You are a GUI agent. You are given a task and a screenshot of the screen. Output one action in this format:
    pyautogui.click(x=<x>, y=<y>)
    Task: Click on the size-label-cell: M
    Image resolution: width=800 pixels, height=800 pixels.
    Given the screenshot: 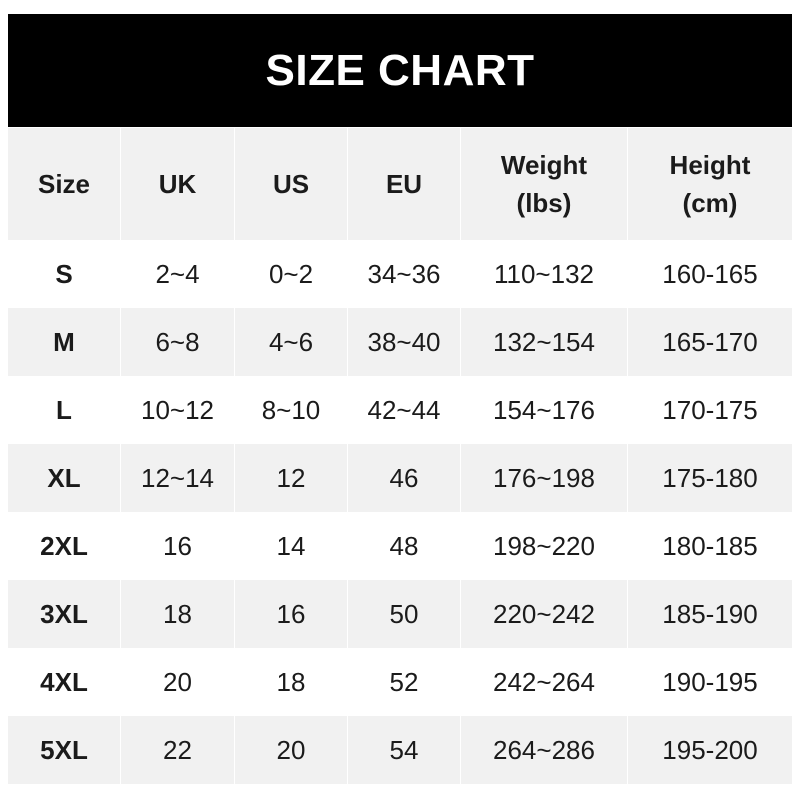 What is the action you would take?
    pyautogui.click(x=64, y=342)
    